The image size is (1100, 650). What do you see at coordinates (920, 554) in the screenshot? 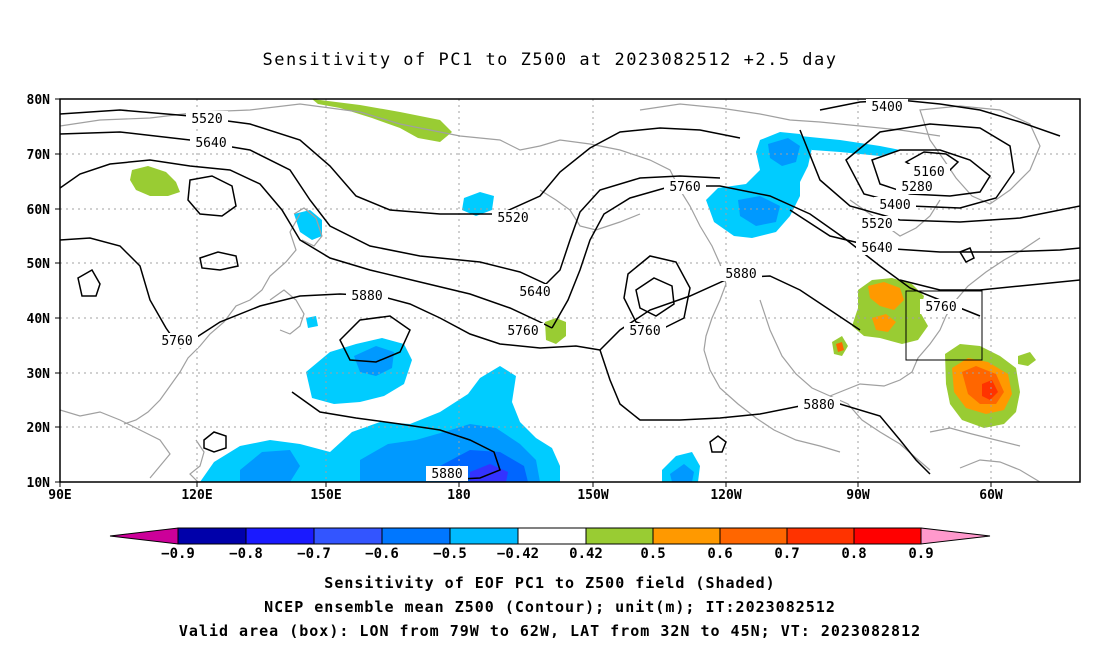
I see `colorbar-tick-label: 0.9` at bounding box center [920, 554].